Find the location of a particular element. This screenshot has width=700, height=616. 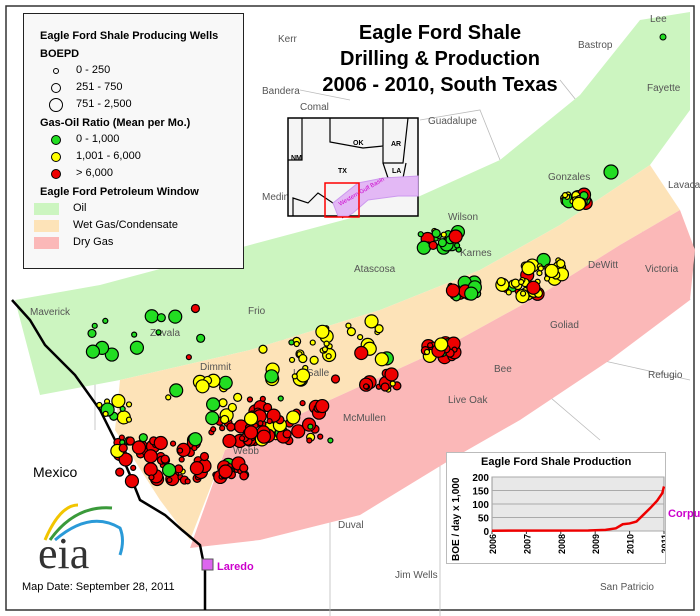

laredo-marker is located at coordinates (207, 564).